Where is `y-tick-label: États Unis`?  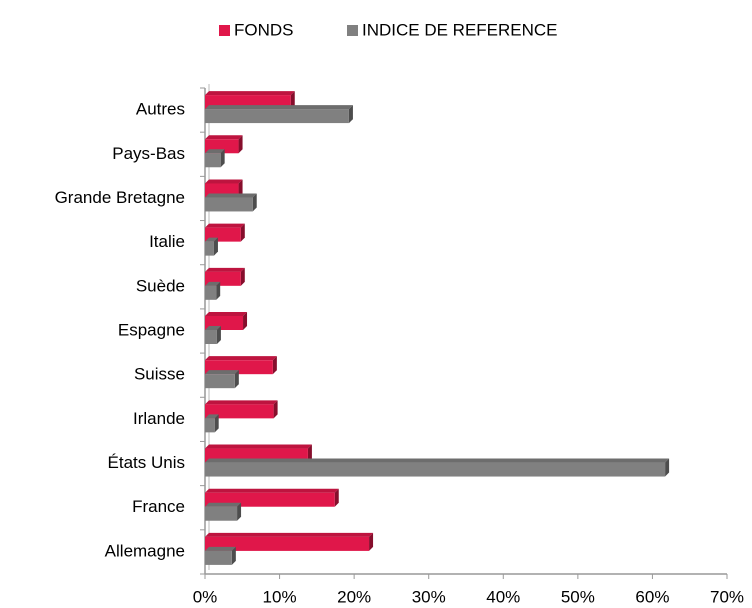 y-tick-label: États Unis is located at coordinates (146, 462).